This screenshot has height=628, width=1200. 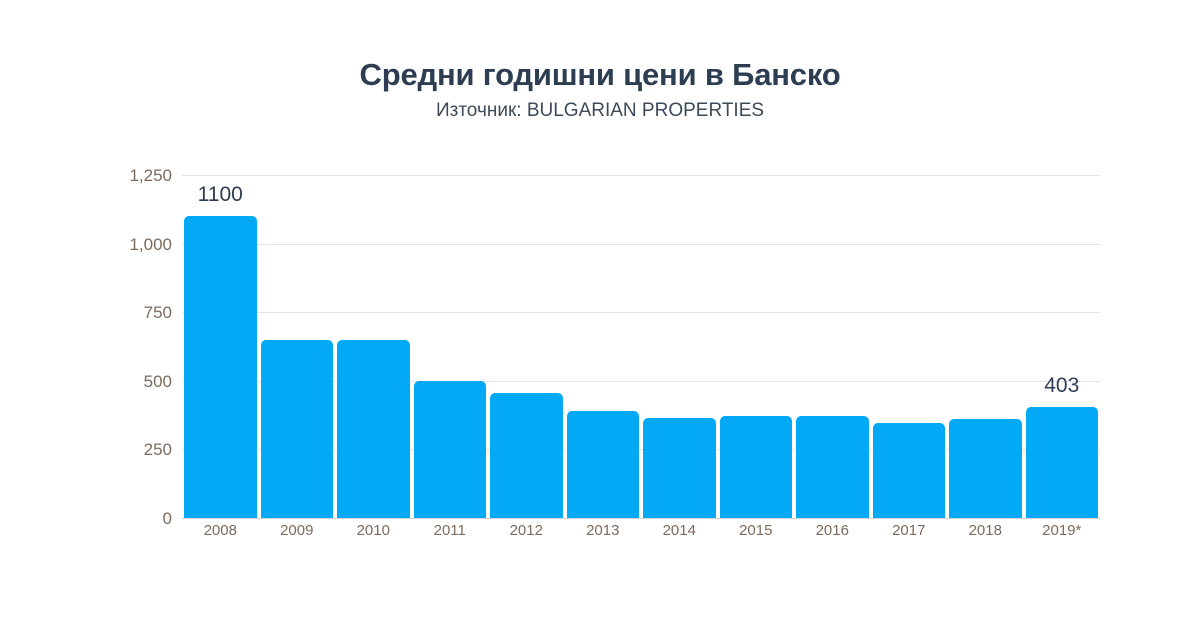 What do you see at coordinates (603, 530) in the screenshot?
I see `x-axis-tick-label: 2013` at bounding box center [603, 530].